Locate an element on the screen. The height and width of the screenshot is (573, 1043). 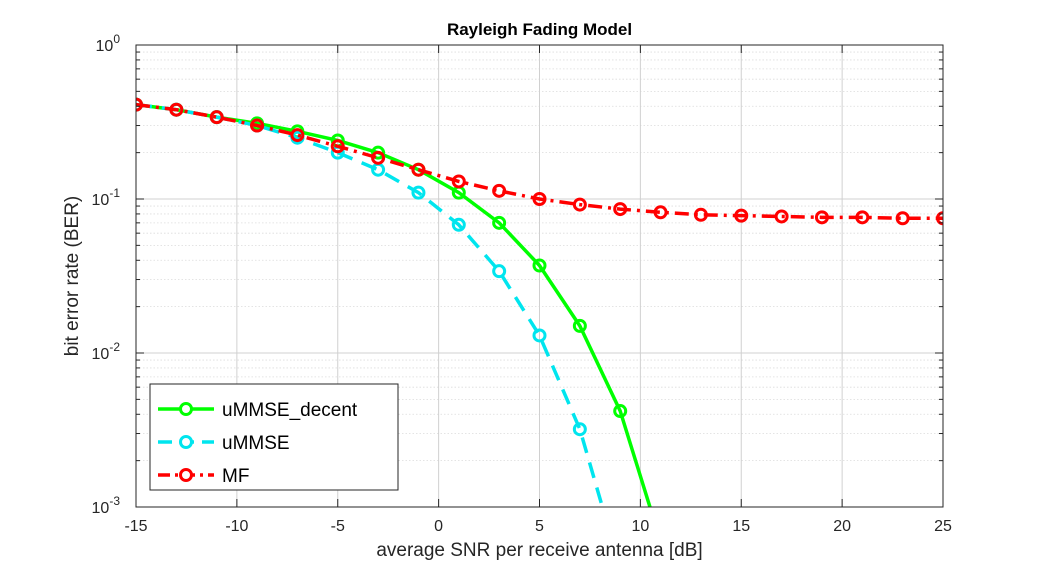
y-tick-labels: 10⁰ 10⁻¹ 10⁻² 10⁻³ is located at coordinates (106, 274).